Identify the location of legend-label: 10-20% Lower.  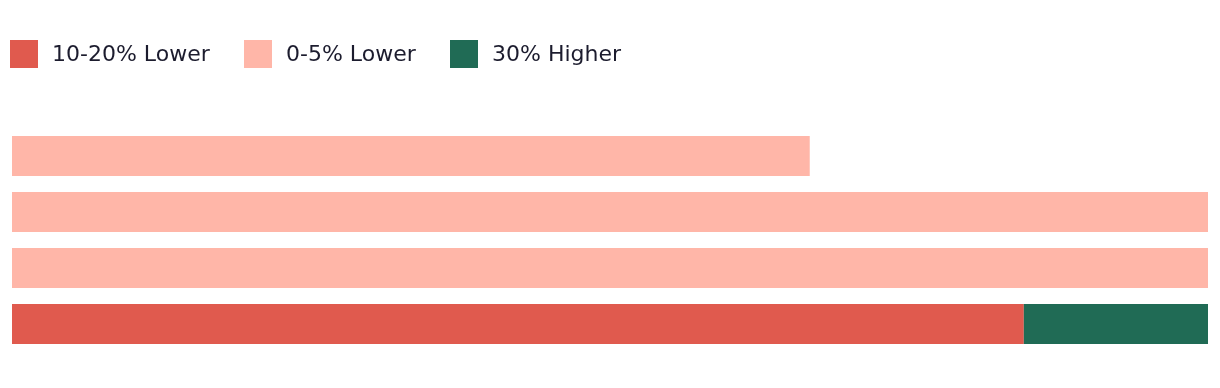
(131, 53).